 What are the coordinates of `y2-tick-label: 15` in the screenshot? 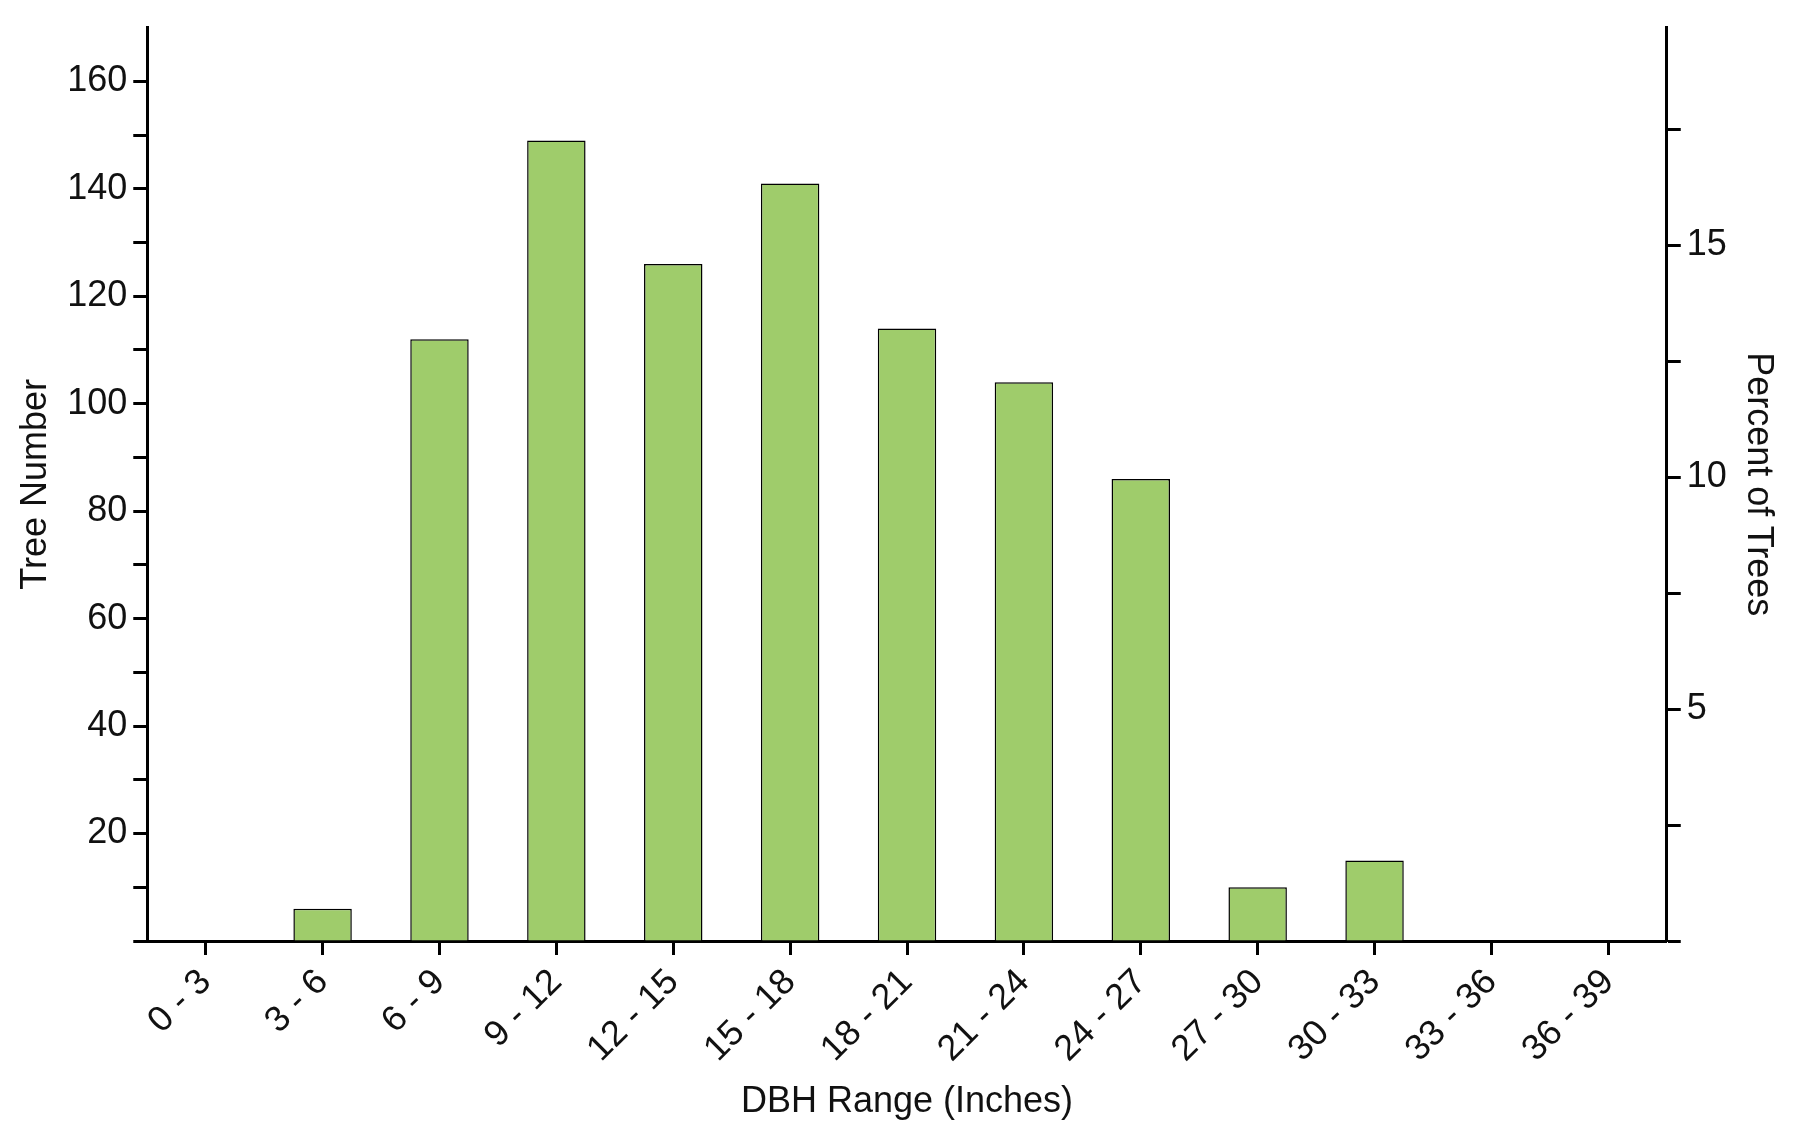 It's located at (1706, 243).